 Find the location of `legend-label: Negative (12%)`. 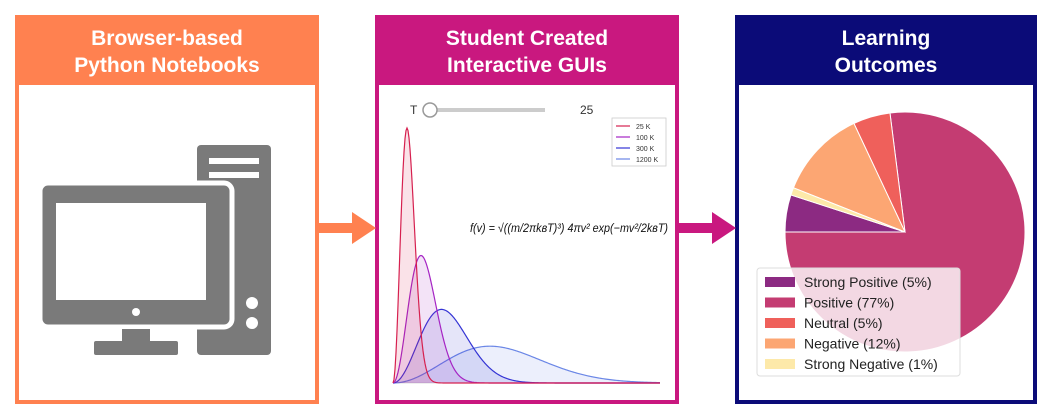

legend-label: Negative (12%) is located at coordinates (852, 344).